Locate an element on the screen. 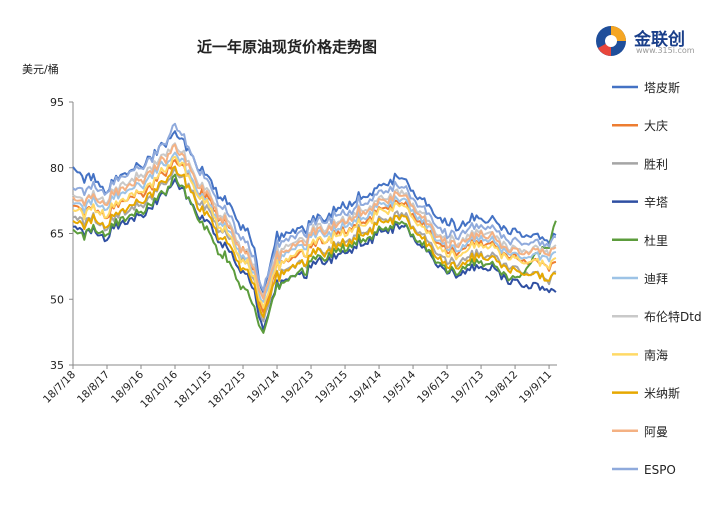 Image resolution: width=726 pixels, height=506 pixels. legend-label: 塔皮斯 is located at coordinates (662, 88).